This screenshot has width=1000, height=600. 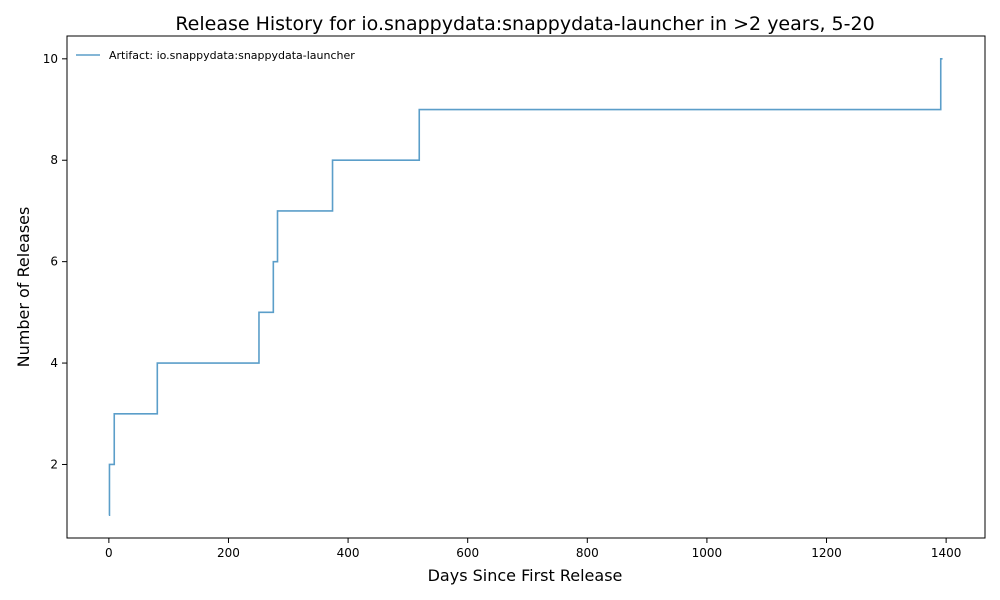 What do you see at coordinates (533, 549) in the screenshot?
I see `x-axis-ticks: 0 200 400 600 800 1000 1200 1400` at bounding box center [533, 549].